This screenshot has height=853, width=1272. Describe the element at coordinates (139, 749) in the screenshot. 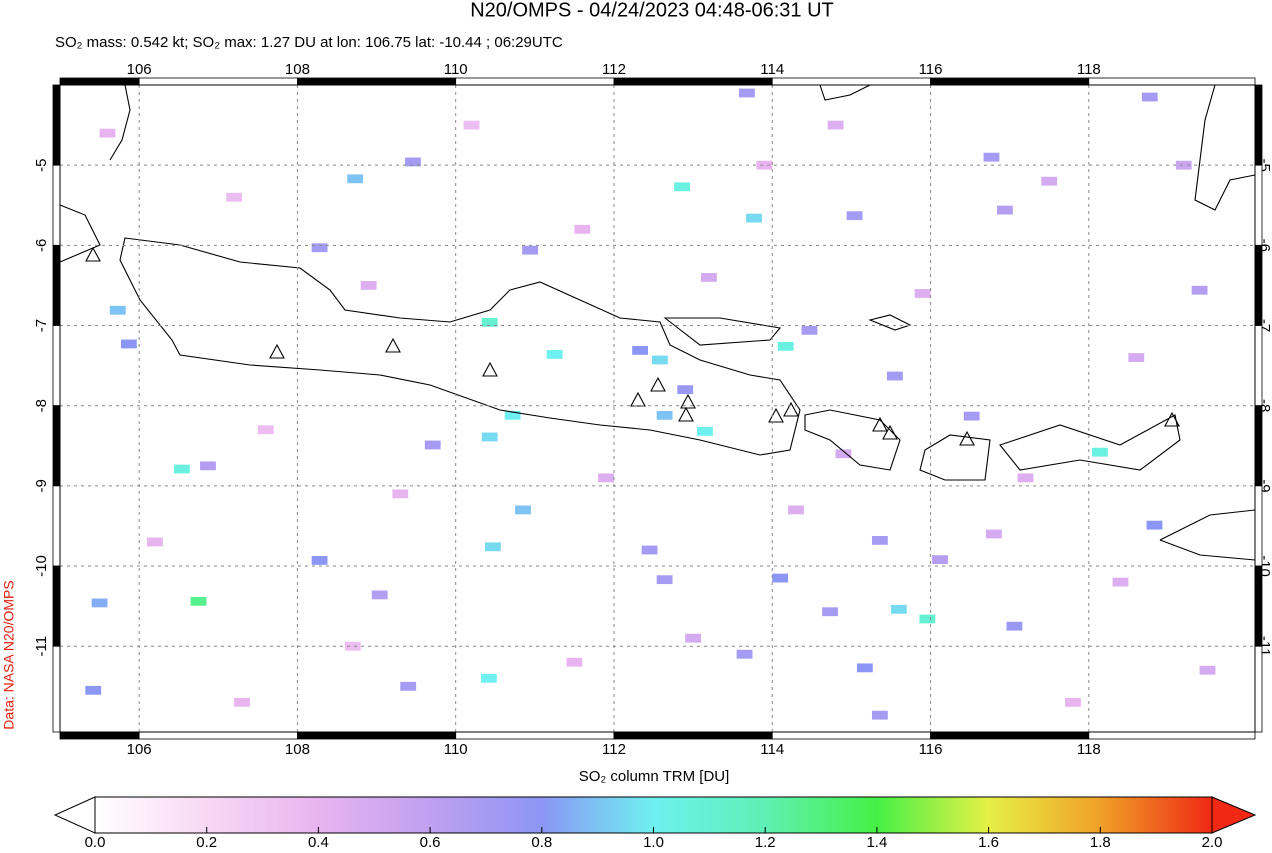

I see `x-tick-label: 106` at that location.